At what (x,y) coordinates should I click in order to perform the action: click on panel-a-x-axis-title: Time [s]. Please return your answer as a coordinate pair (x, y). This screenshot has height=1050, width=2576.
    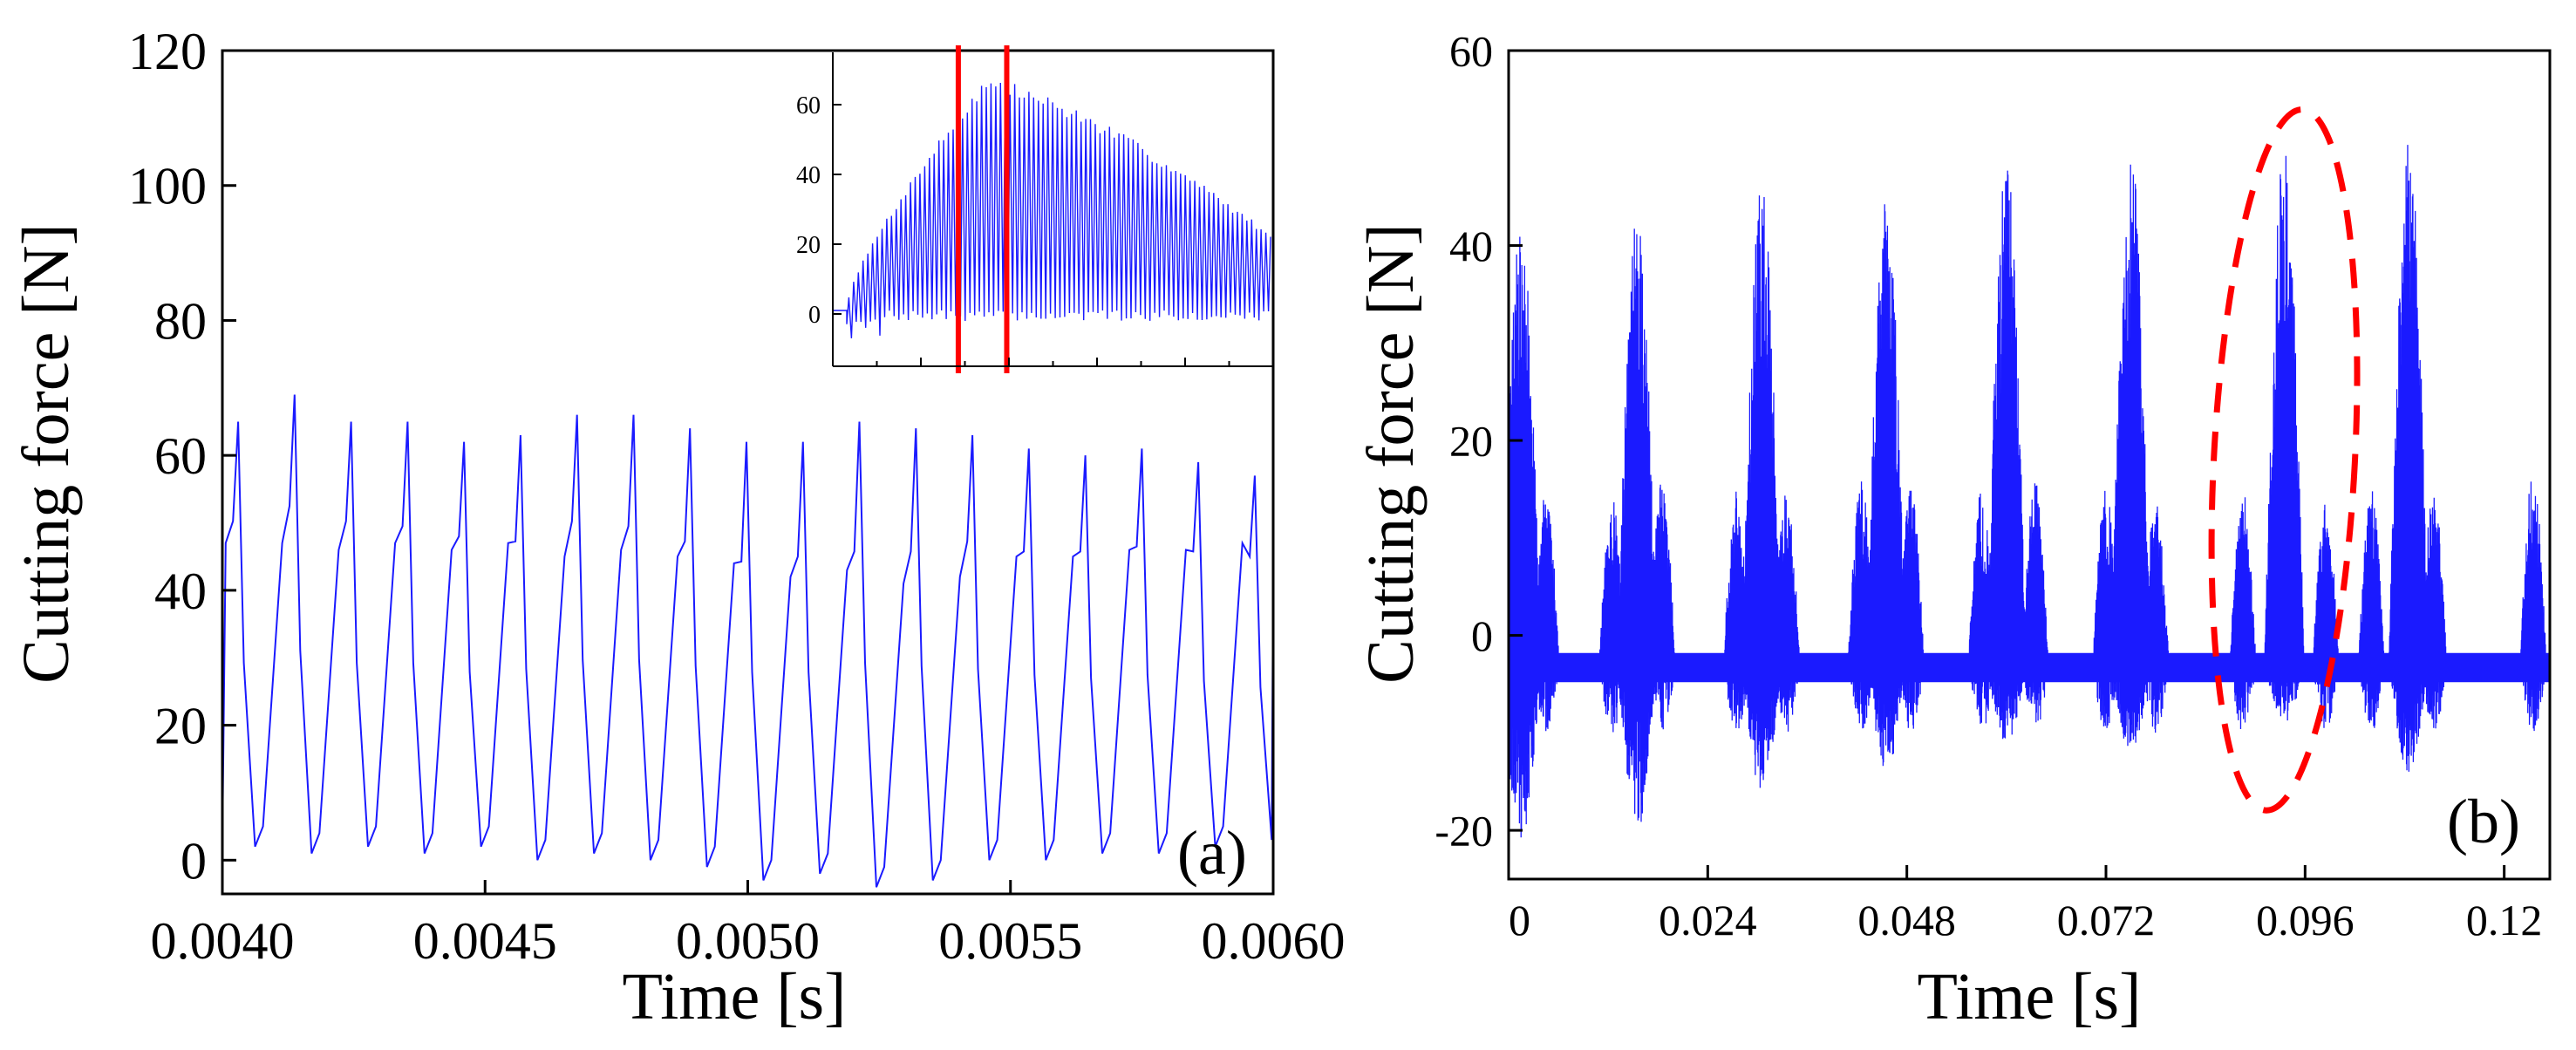
    Looking at the image, I should click on (735, 997).